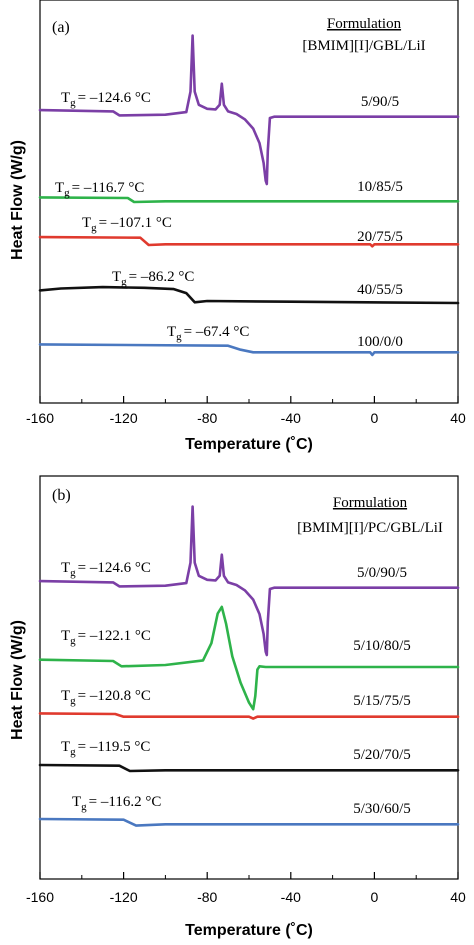  I want to click on tg-annotation: Tg = –67.4 °C, so click(208, 333).